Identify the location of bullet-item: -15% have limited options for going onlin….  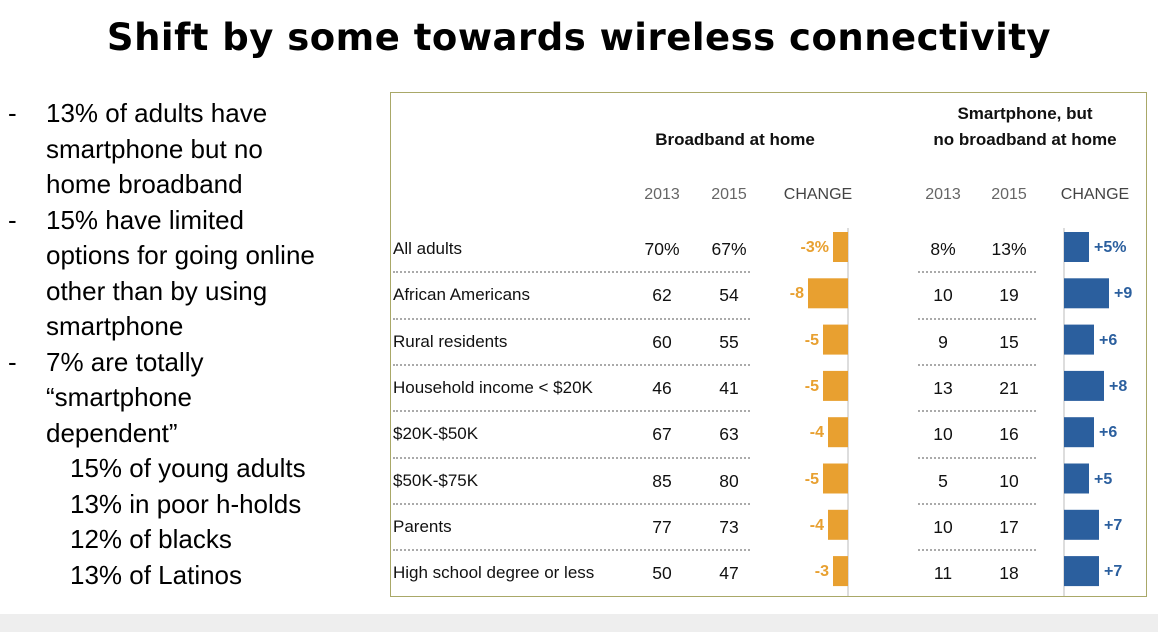
(198, 274).